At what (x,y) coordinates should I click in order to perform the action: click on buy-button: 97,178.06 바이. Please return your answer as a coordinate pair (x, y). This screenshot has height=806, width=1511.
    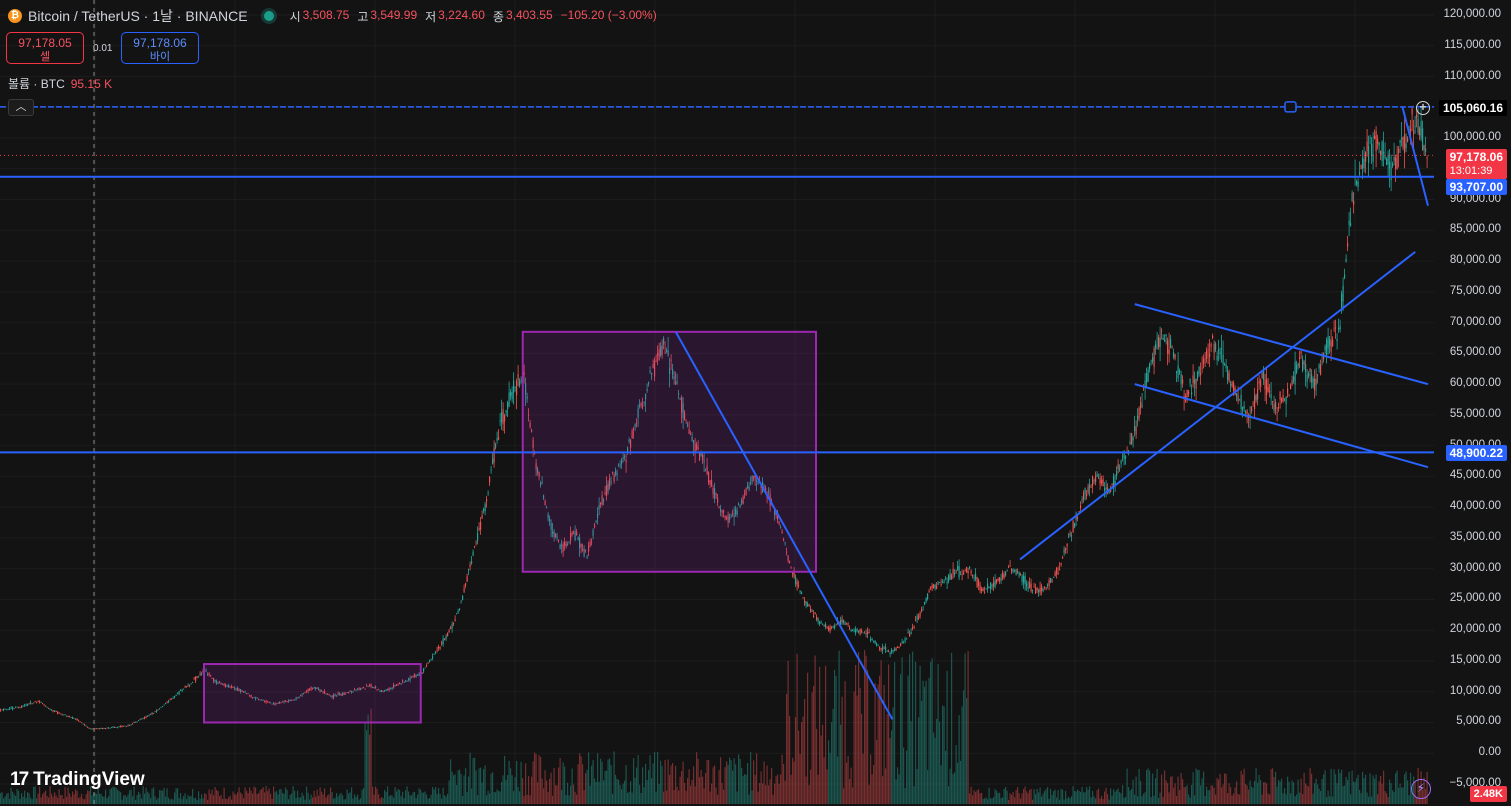
    Looking at the image, I should click on (160, 48).